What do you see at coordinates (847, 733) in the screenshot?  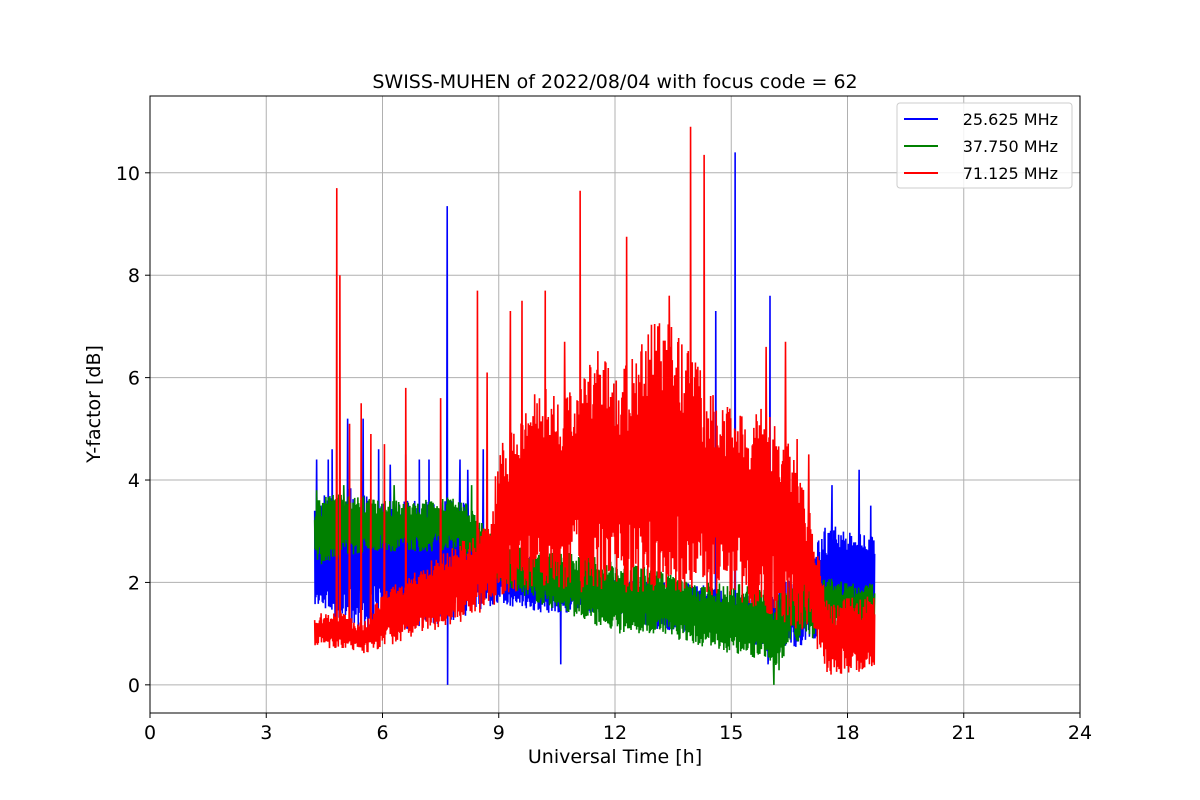 I see `x-tick-label: 18` at bounding box center [847, 733].